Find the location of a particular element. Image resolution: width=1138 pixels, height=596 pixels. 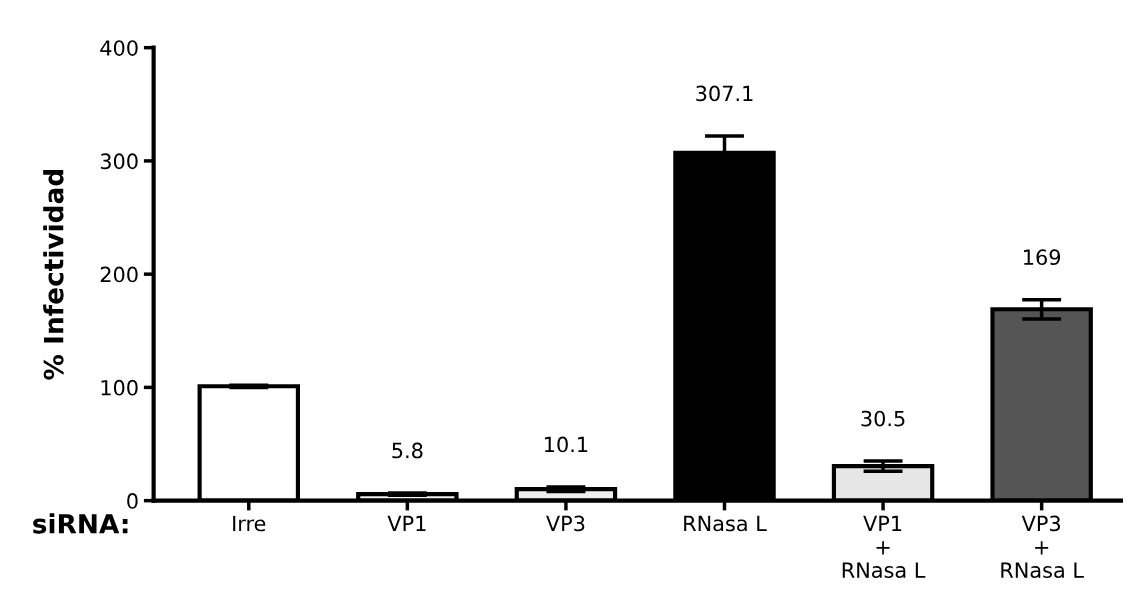

data-label: 307.1 is located at coordinates (724, 93).